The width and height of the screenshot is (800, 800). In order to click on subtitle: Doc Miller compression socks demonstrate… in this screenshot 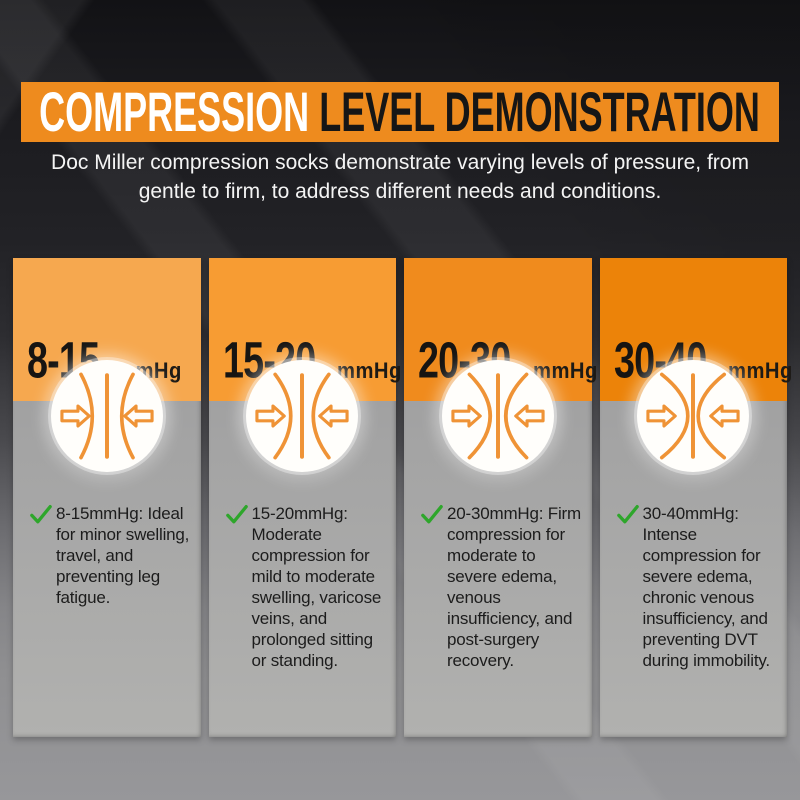, I will do `click(400, 177)`.